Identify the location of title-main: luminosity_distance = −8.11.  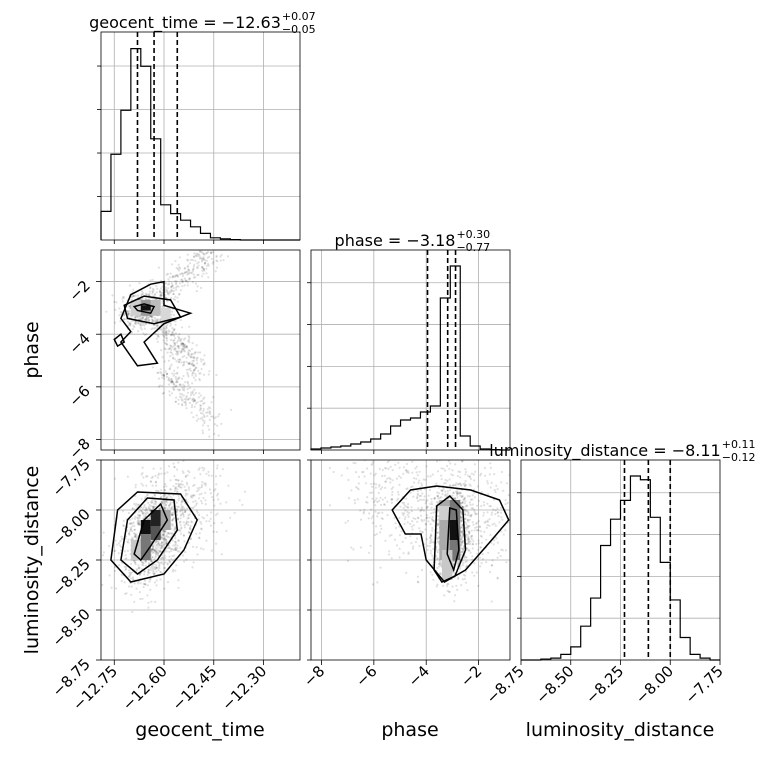
(604, 451).